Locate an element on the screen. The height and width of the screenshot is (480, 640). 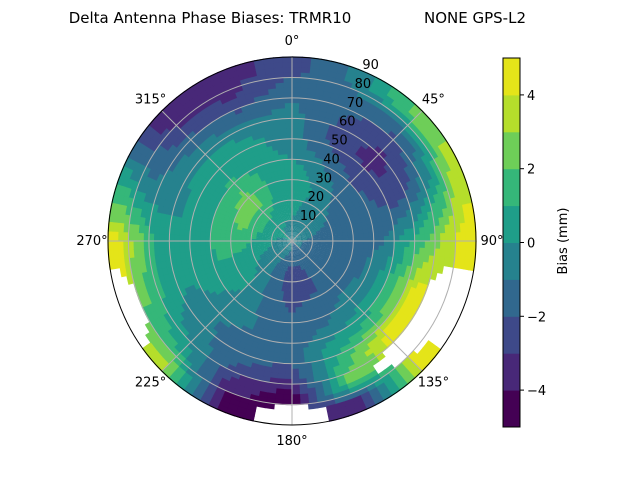
radial-tick-label: 80 is located at coordinates (363, 84).